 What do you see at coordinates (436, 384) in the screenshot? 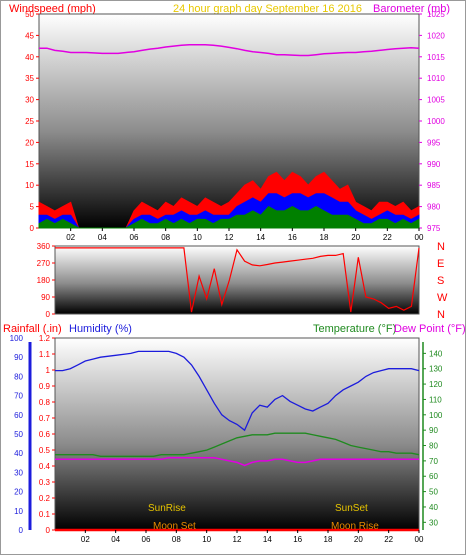
I see `temp-y-tick-label: 120` at bounding box center [436, 384].